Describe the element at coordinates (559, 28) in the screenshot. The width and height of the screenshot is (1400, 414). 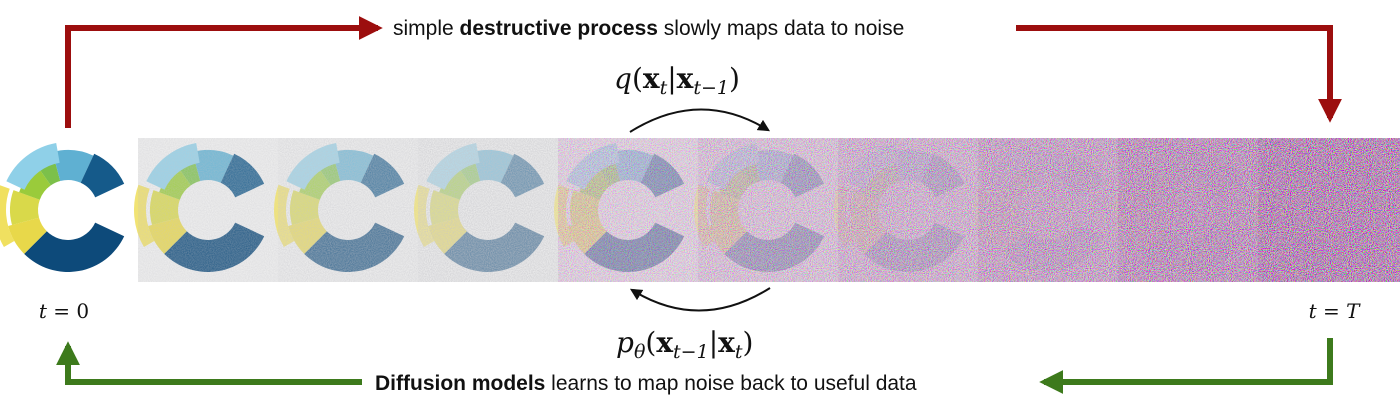
I see `label-part: destructive process` at that location.